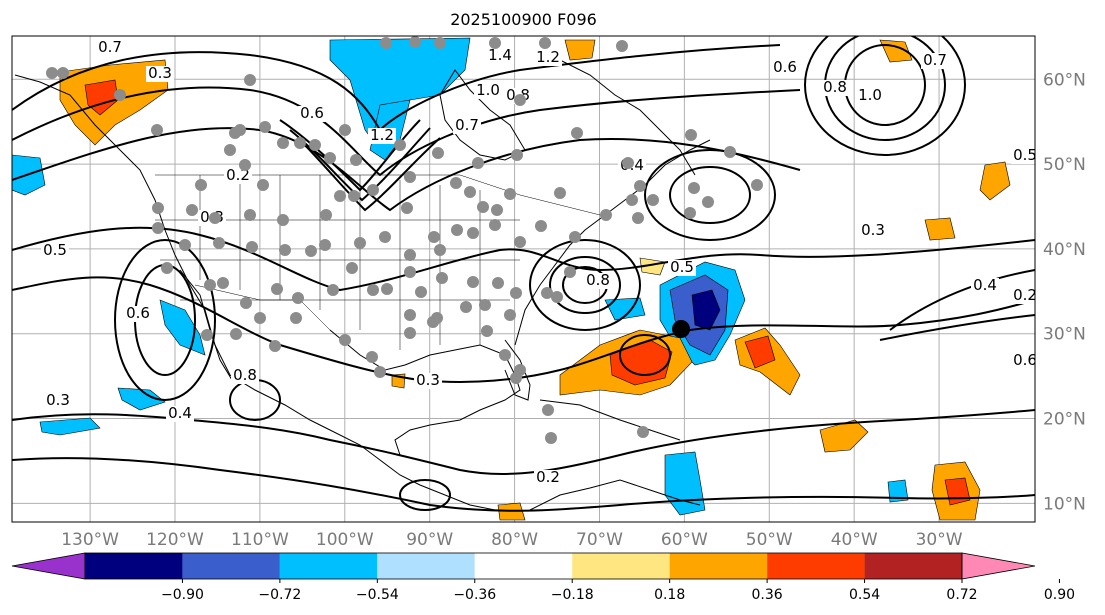 Image resolution: width=1105 pixels, height=615 pixels. Describe the element at coordinates (474, 595) in the screenshot. I see `colorbar-tick-label: −0.36` at that location.